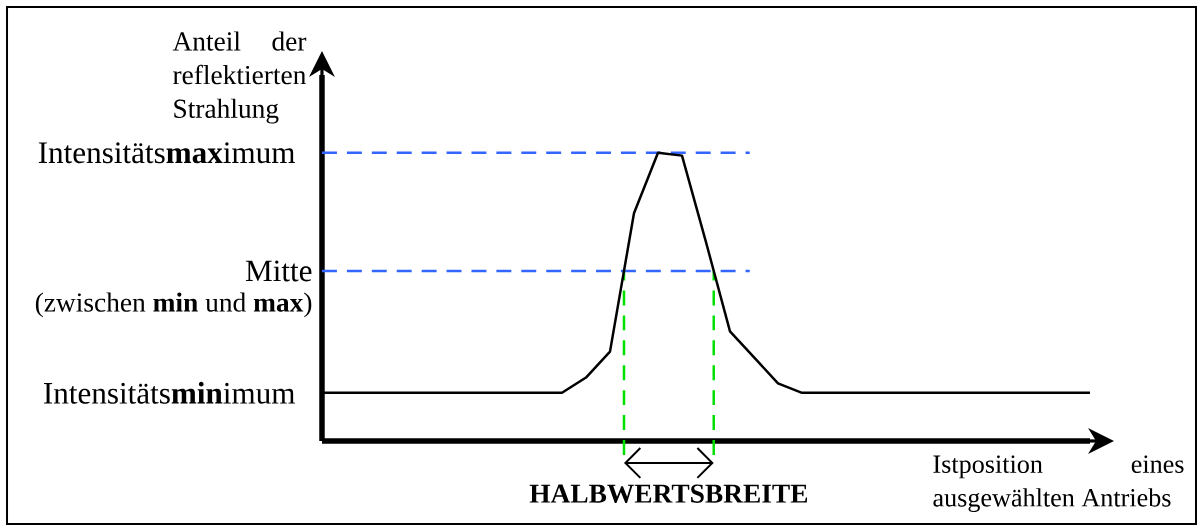 The image size is (1203, 531). What do you see at coordinates (239, 77) in the screenshot?
I see `y-axis-title: Anteil der reflektierten Strahlung` at bounding box center [239, 77].